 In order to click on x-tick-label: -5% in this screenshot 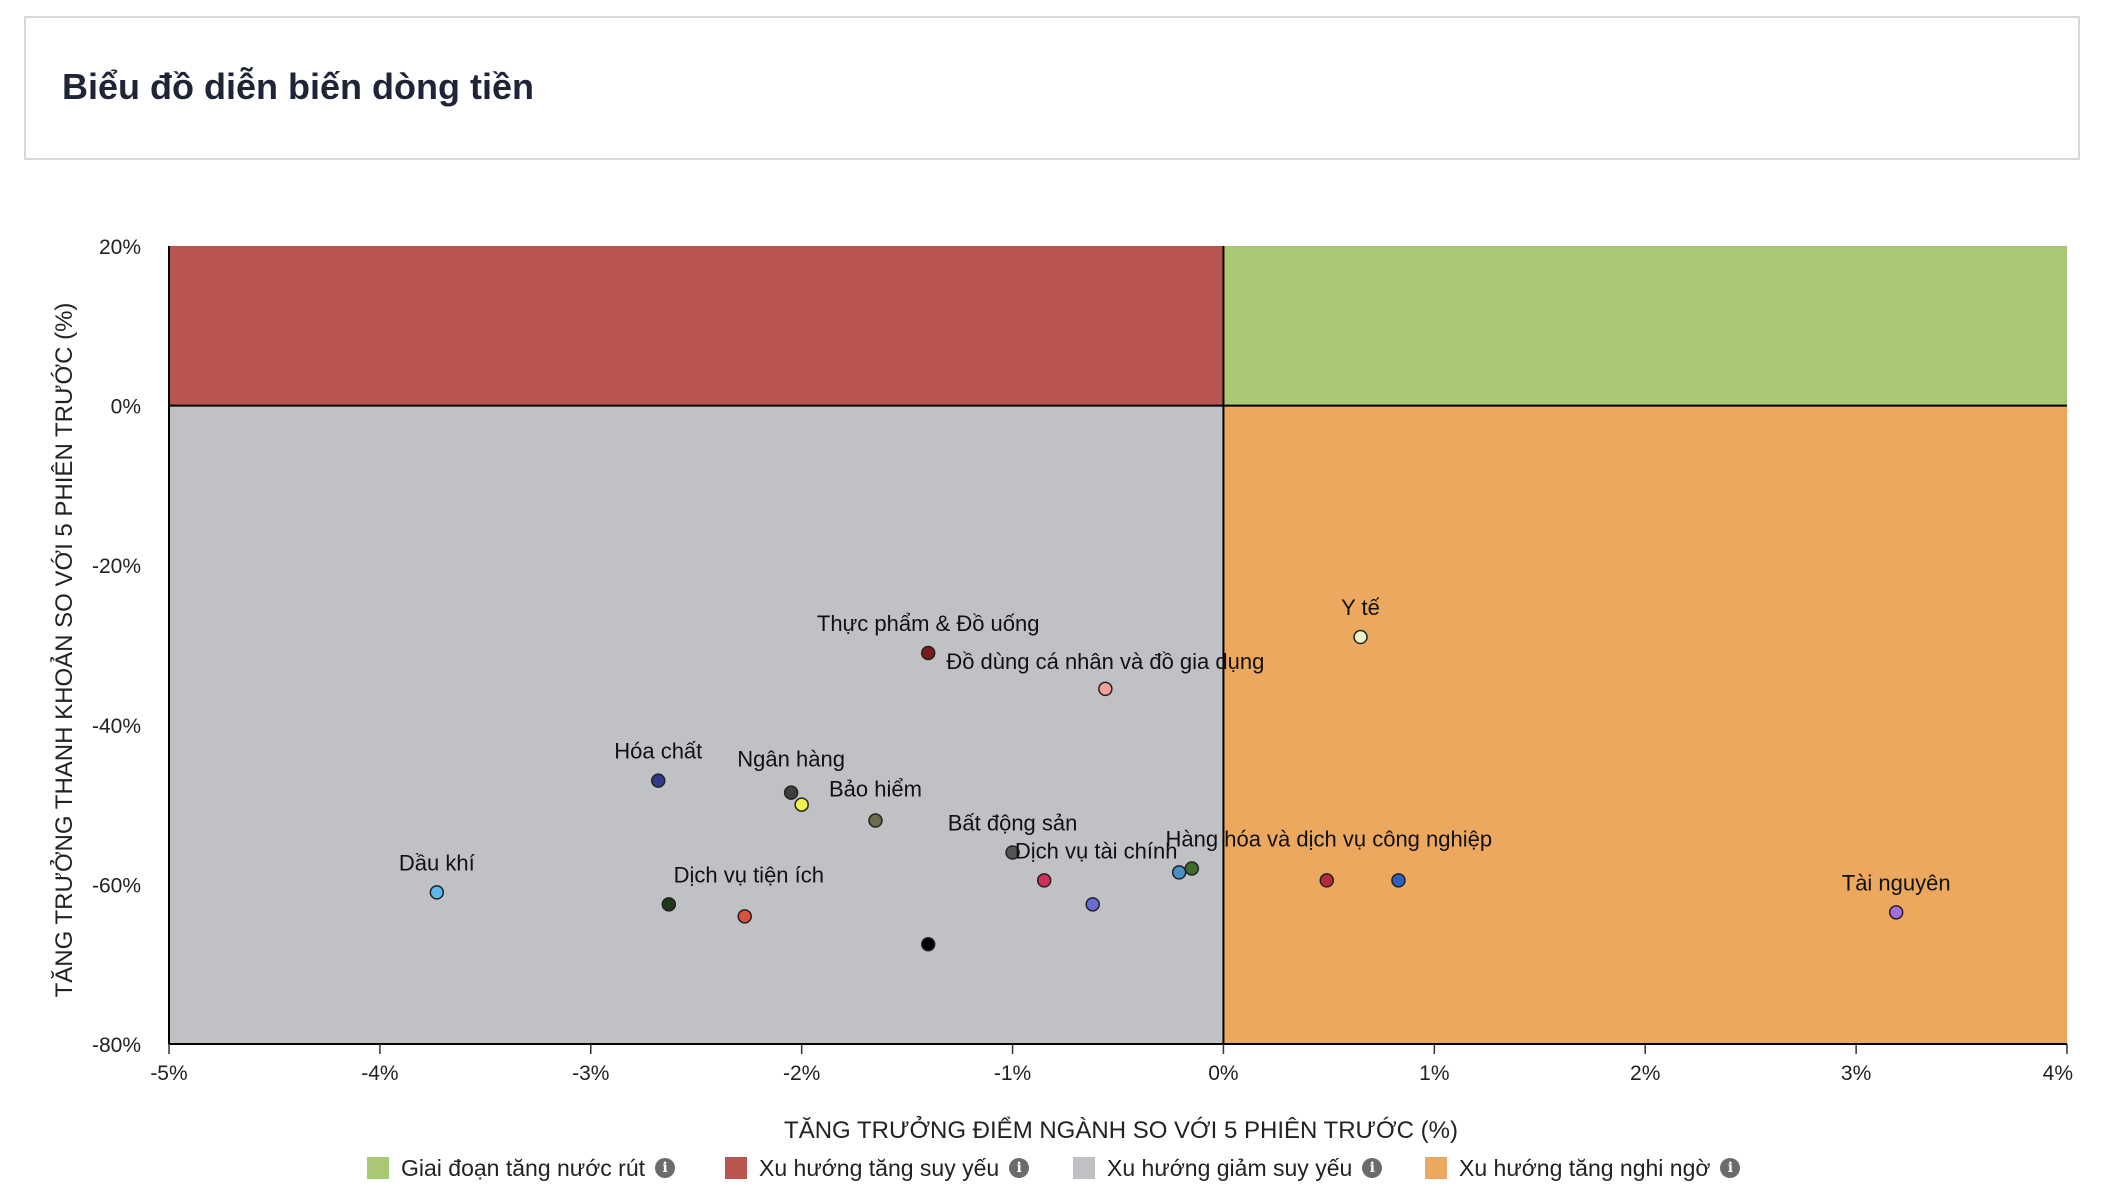, I will do `click(168, 1073)`.